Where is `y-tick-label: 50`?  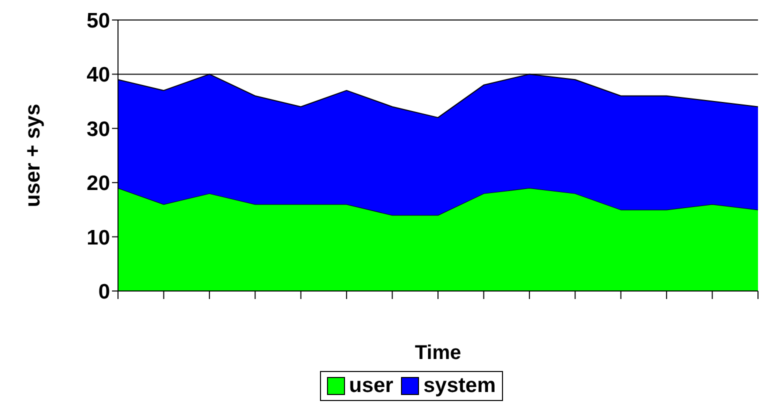 y-tick-label: 50 is located at coordinates (98, 20).